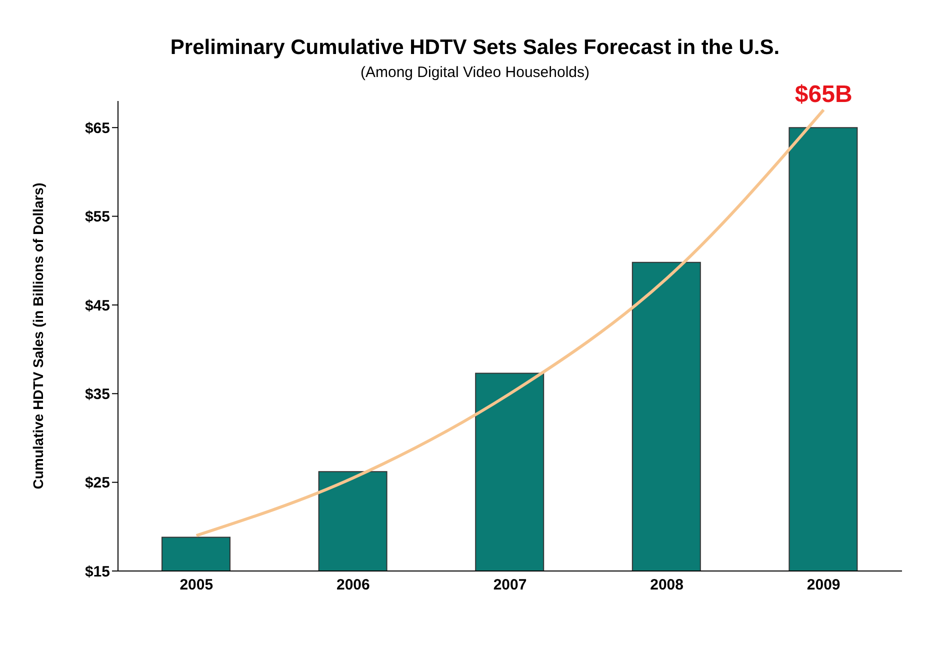 Image resolution: width=950 pixels, height=654 pixels. Describe the element at coordinates (510, 585) in the screenshot. I see `x-tick-label: 2007` at that location.